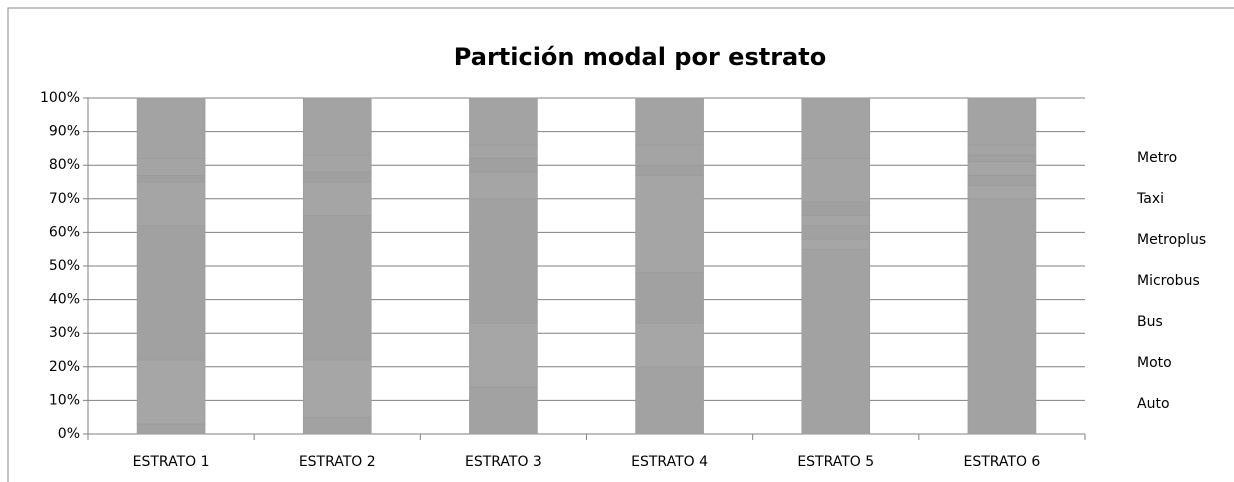 Image resolution: width=1234 pixels, height=482 pixels. Describe the element at coordinates (1157, 158) in the screenshot. I see `legend-label: Metro` at that location.